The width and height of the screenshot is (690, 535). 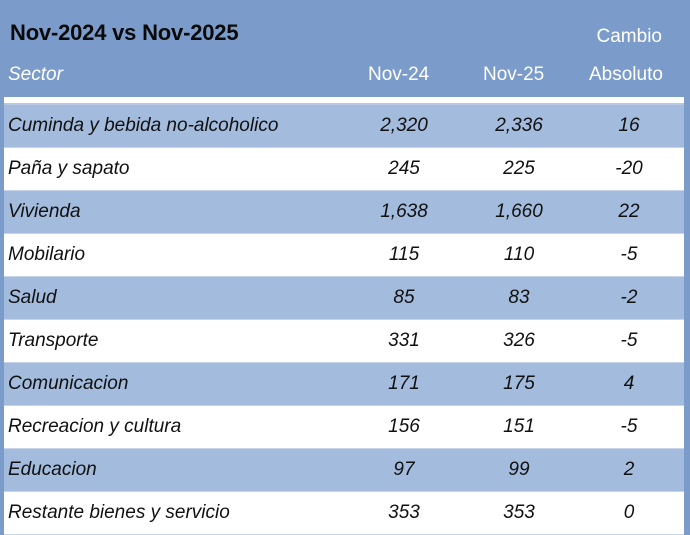 What do you see at coordinates (404, 426) in the screenshot?
I see `cell-nov24: 156` at bounding box center [404, 426].